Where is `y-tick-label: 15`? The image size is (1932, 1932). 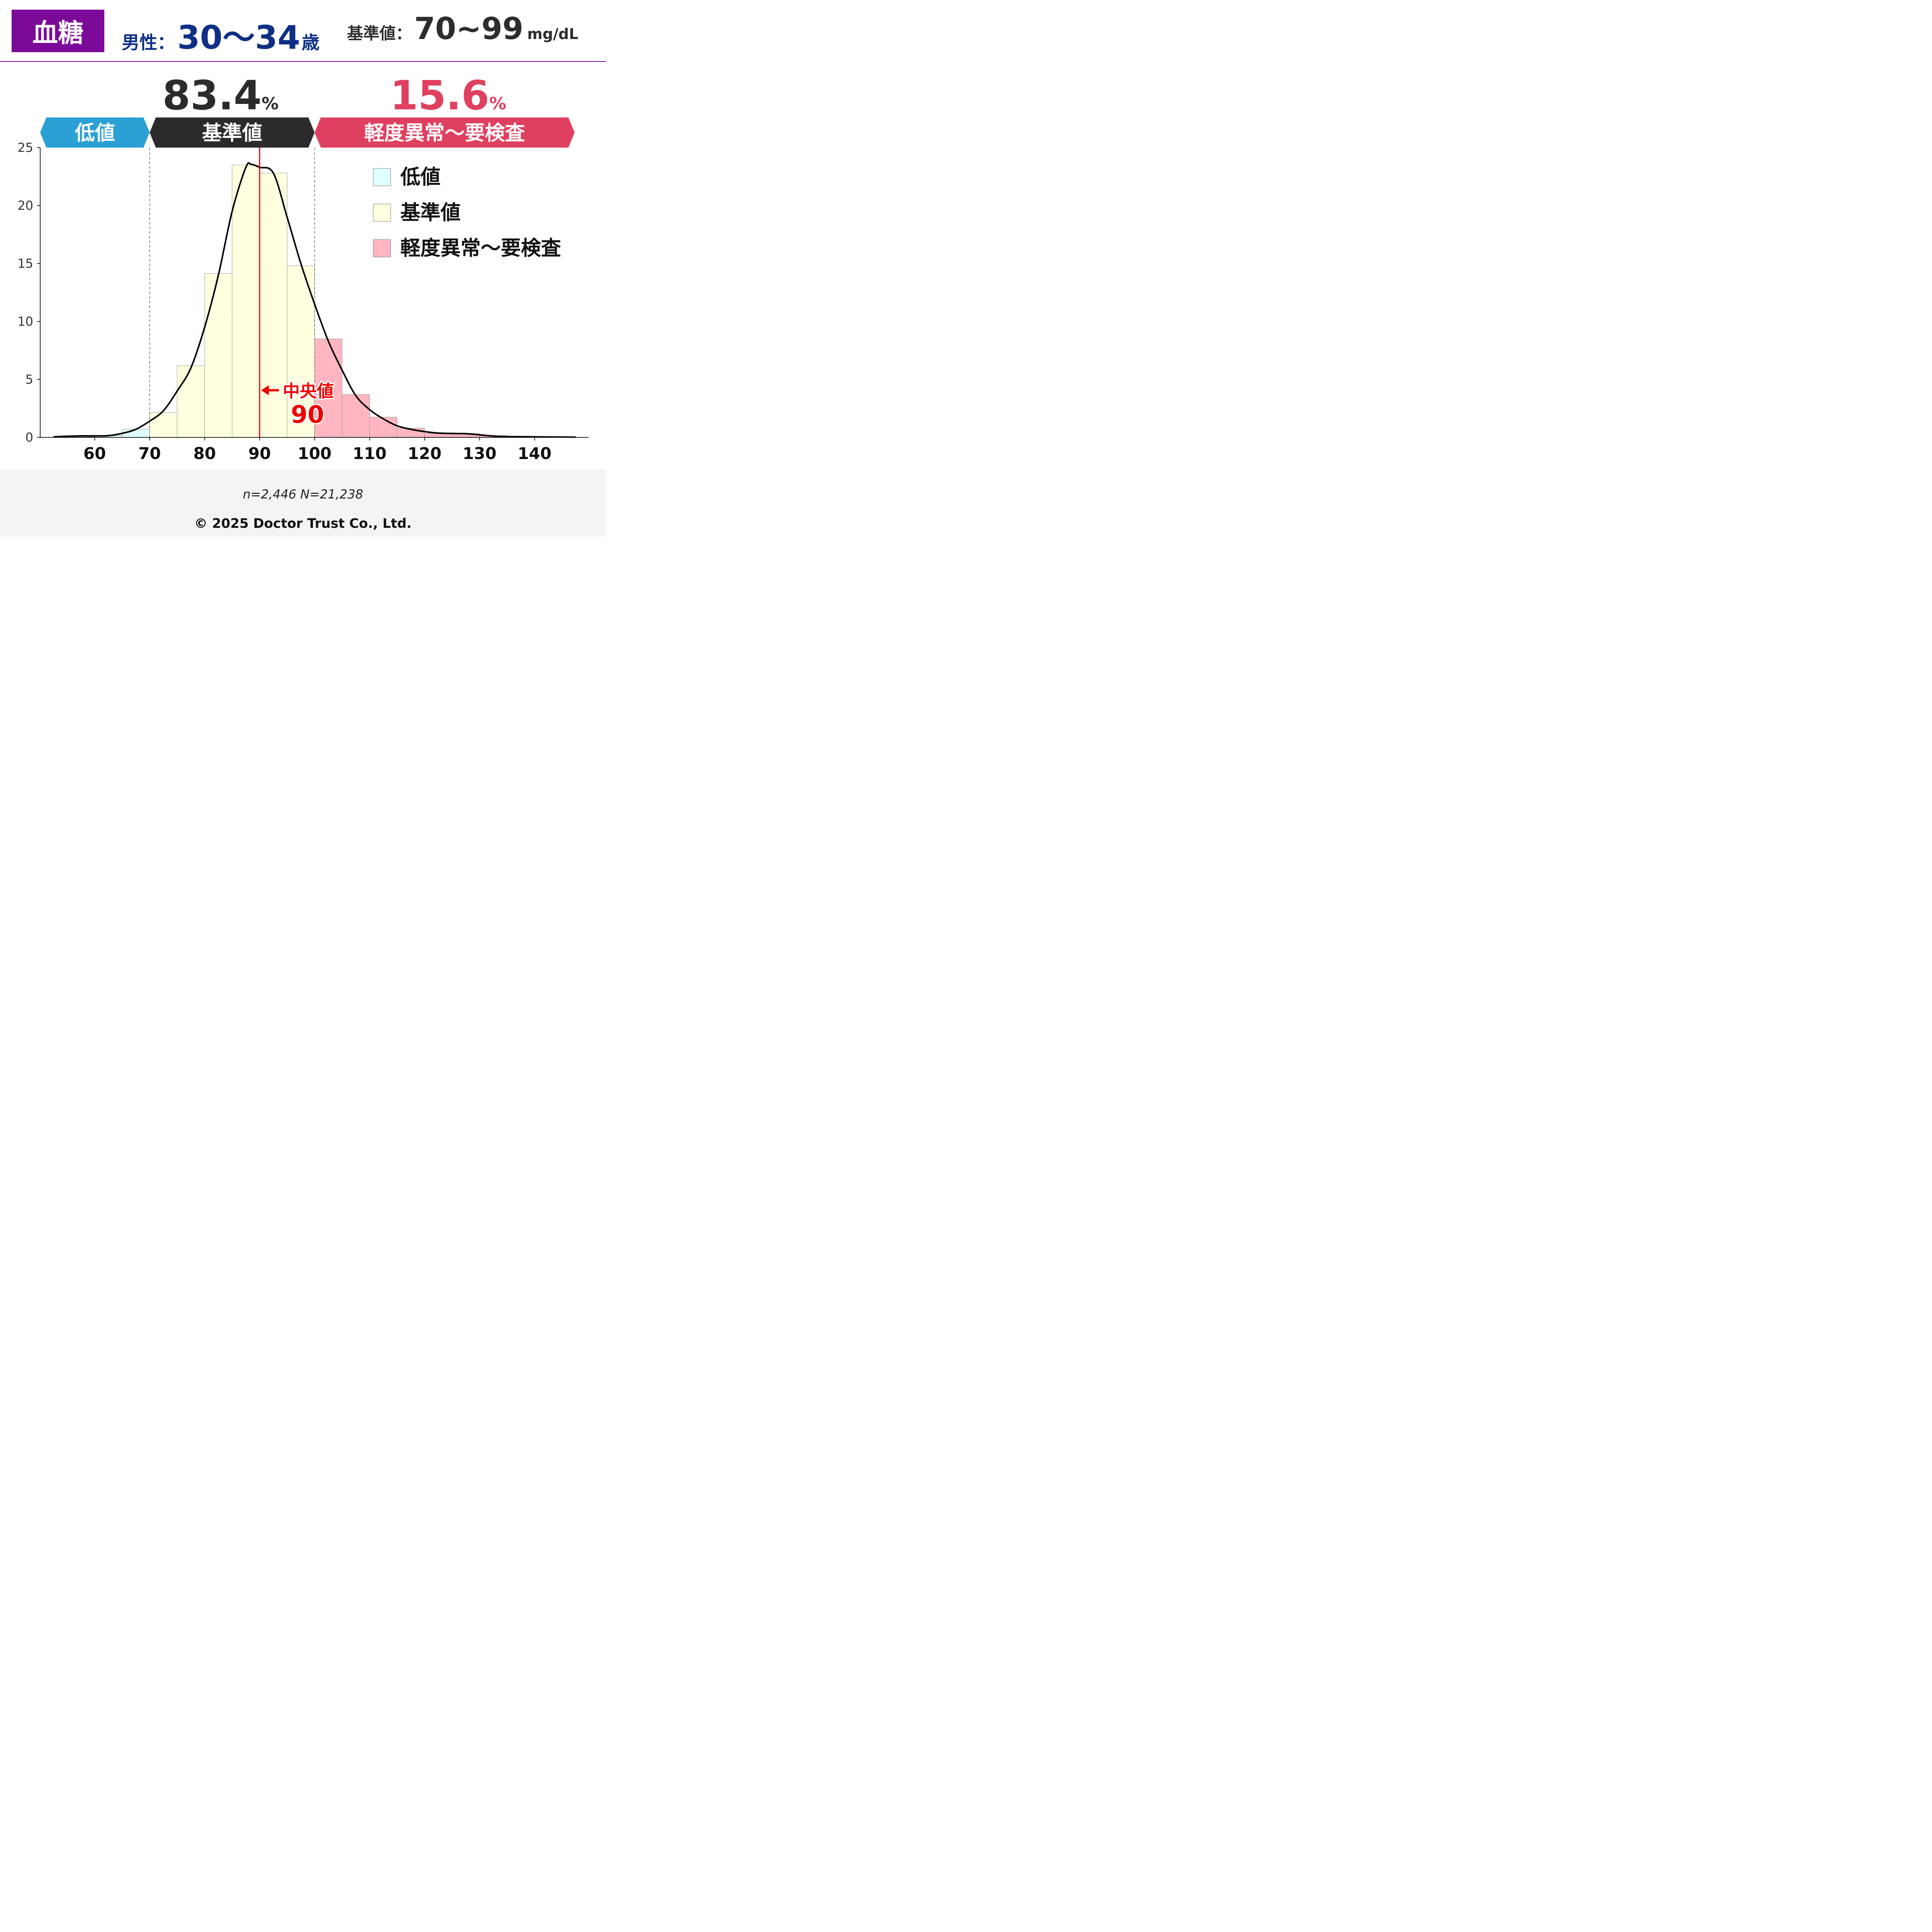
y-tick-label: 15 is located at coordinates (25, 264).